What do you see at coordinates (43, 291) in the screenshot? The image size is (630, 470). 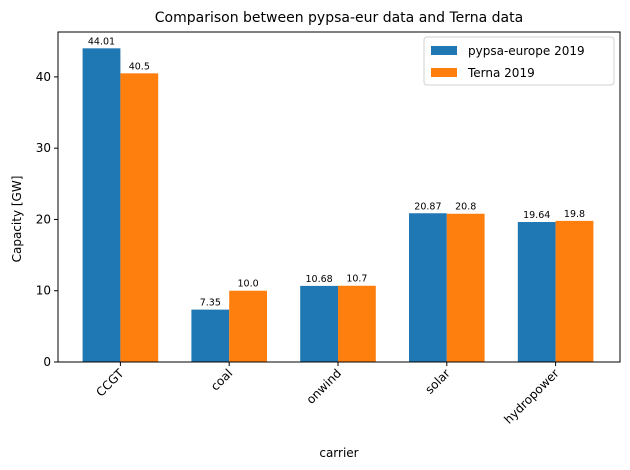 I see `y-tick-label: 10` at bounding box center [43, 291].